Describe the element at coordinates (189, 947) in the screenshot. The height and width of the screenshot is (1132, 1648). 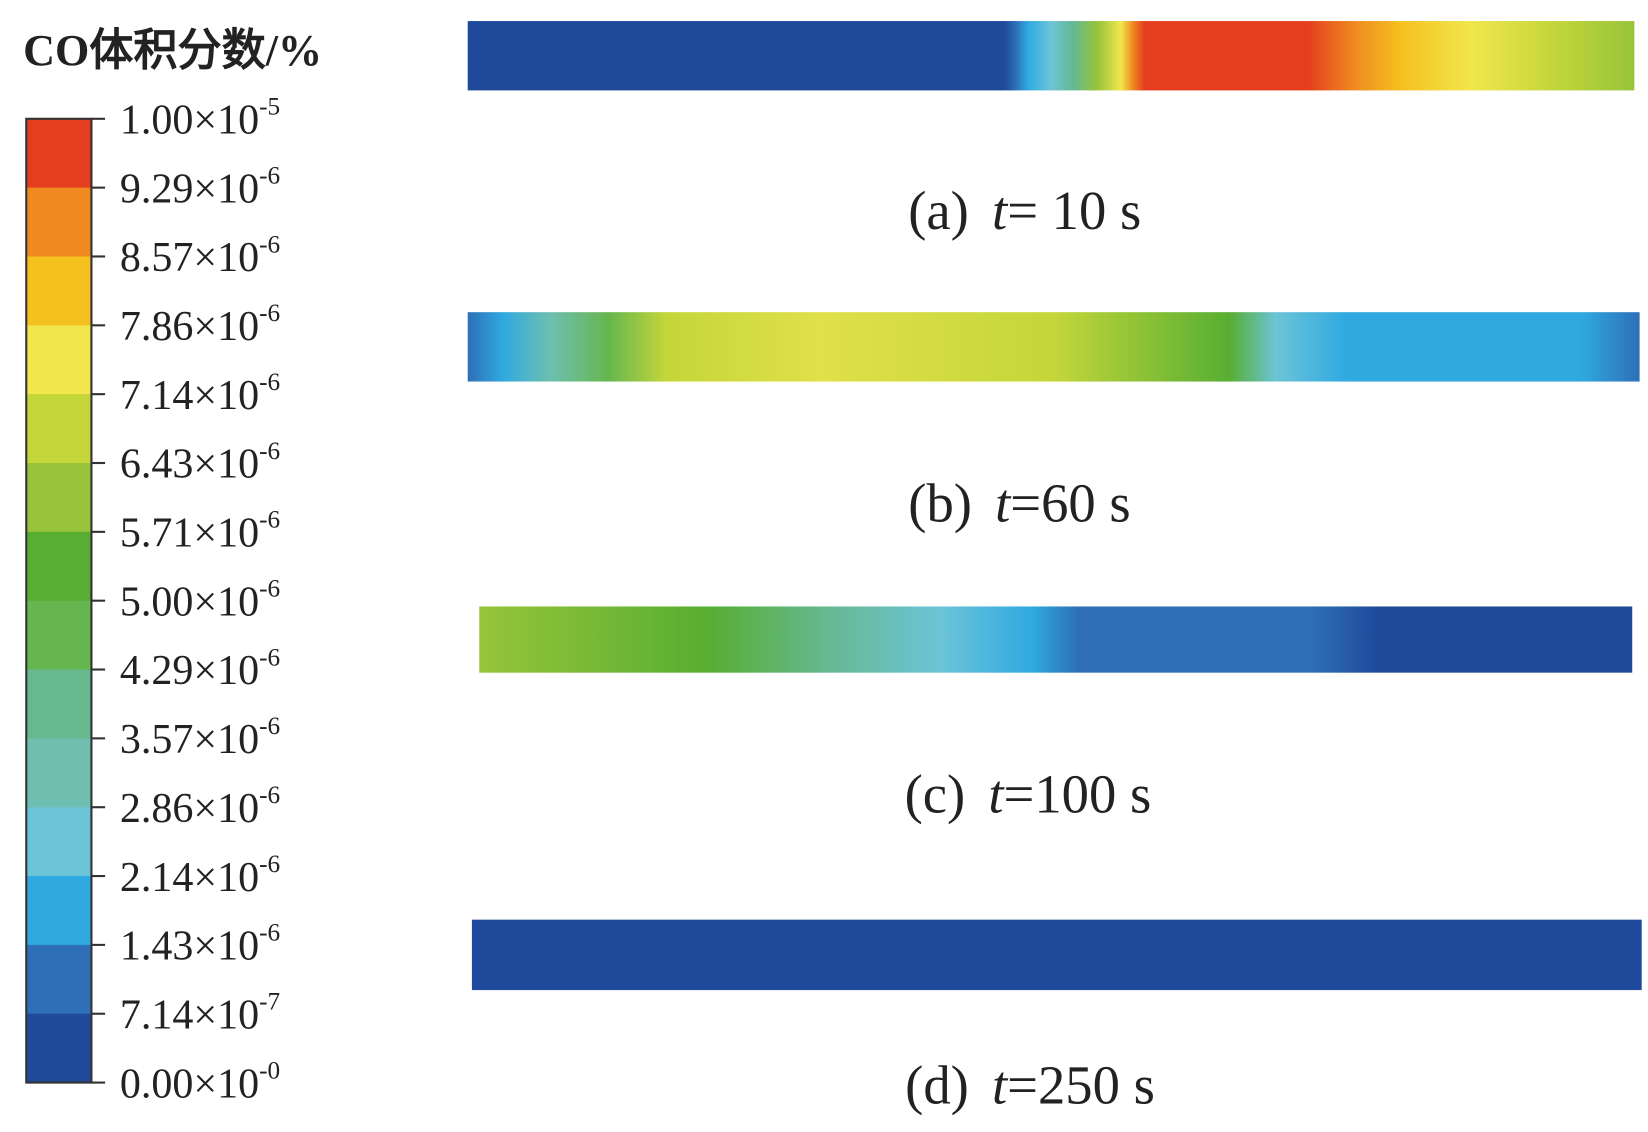
I see `tick-mantissa: 1.43×10` at that location.